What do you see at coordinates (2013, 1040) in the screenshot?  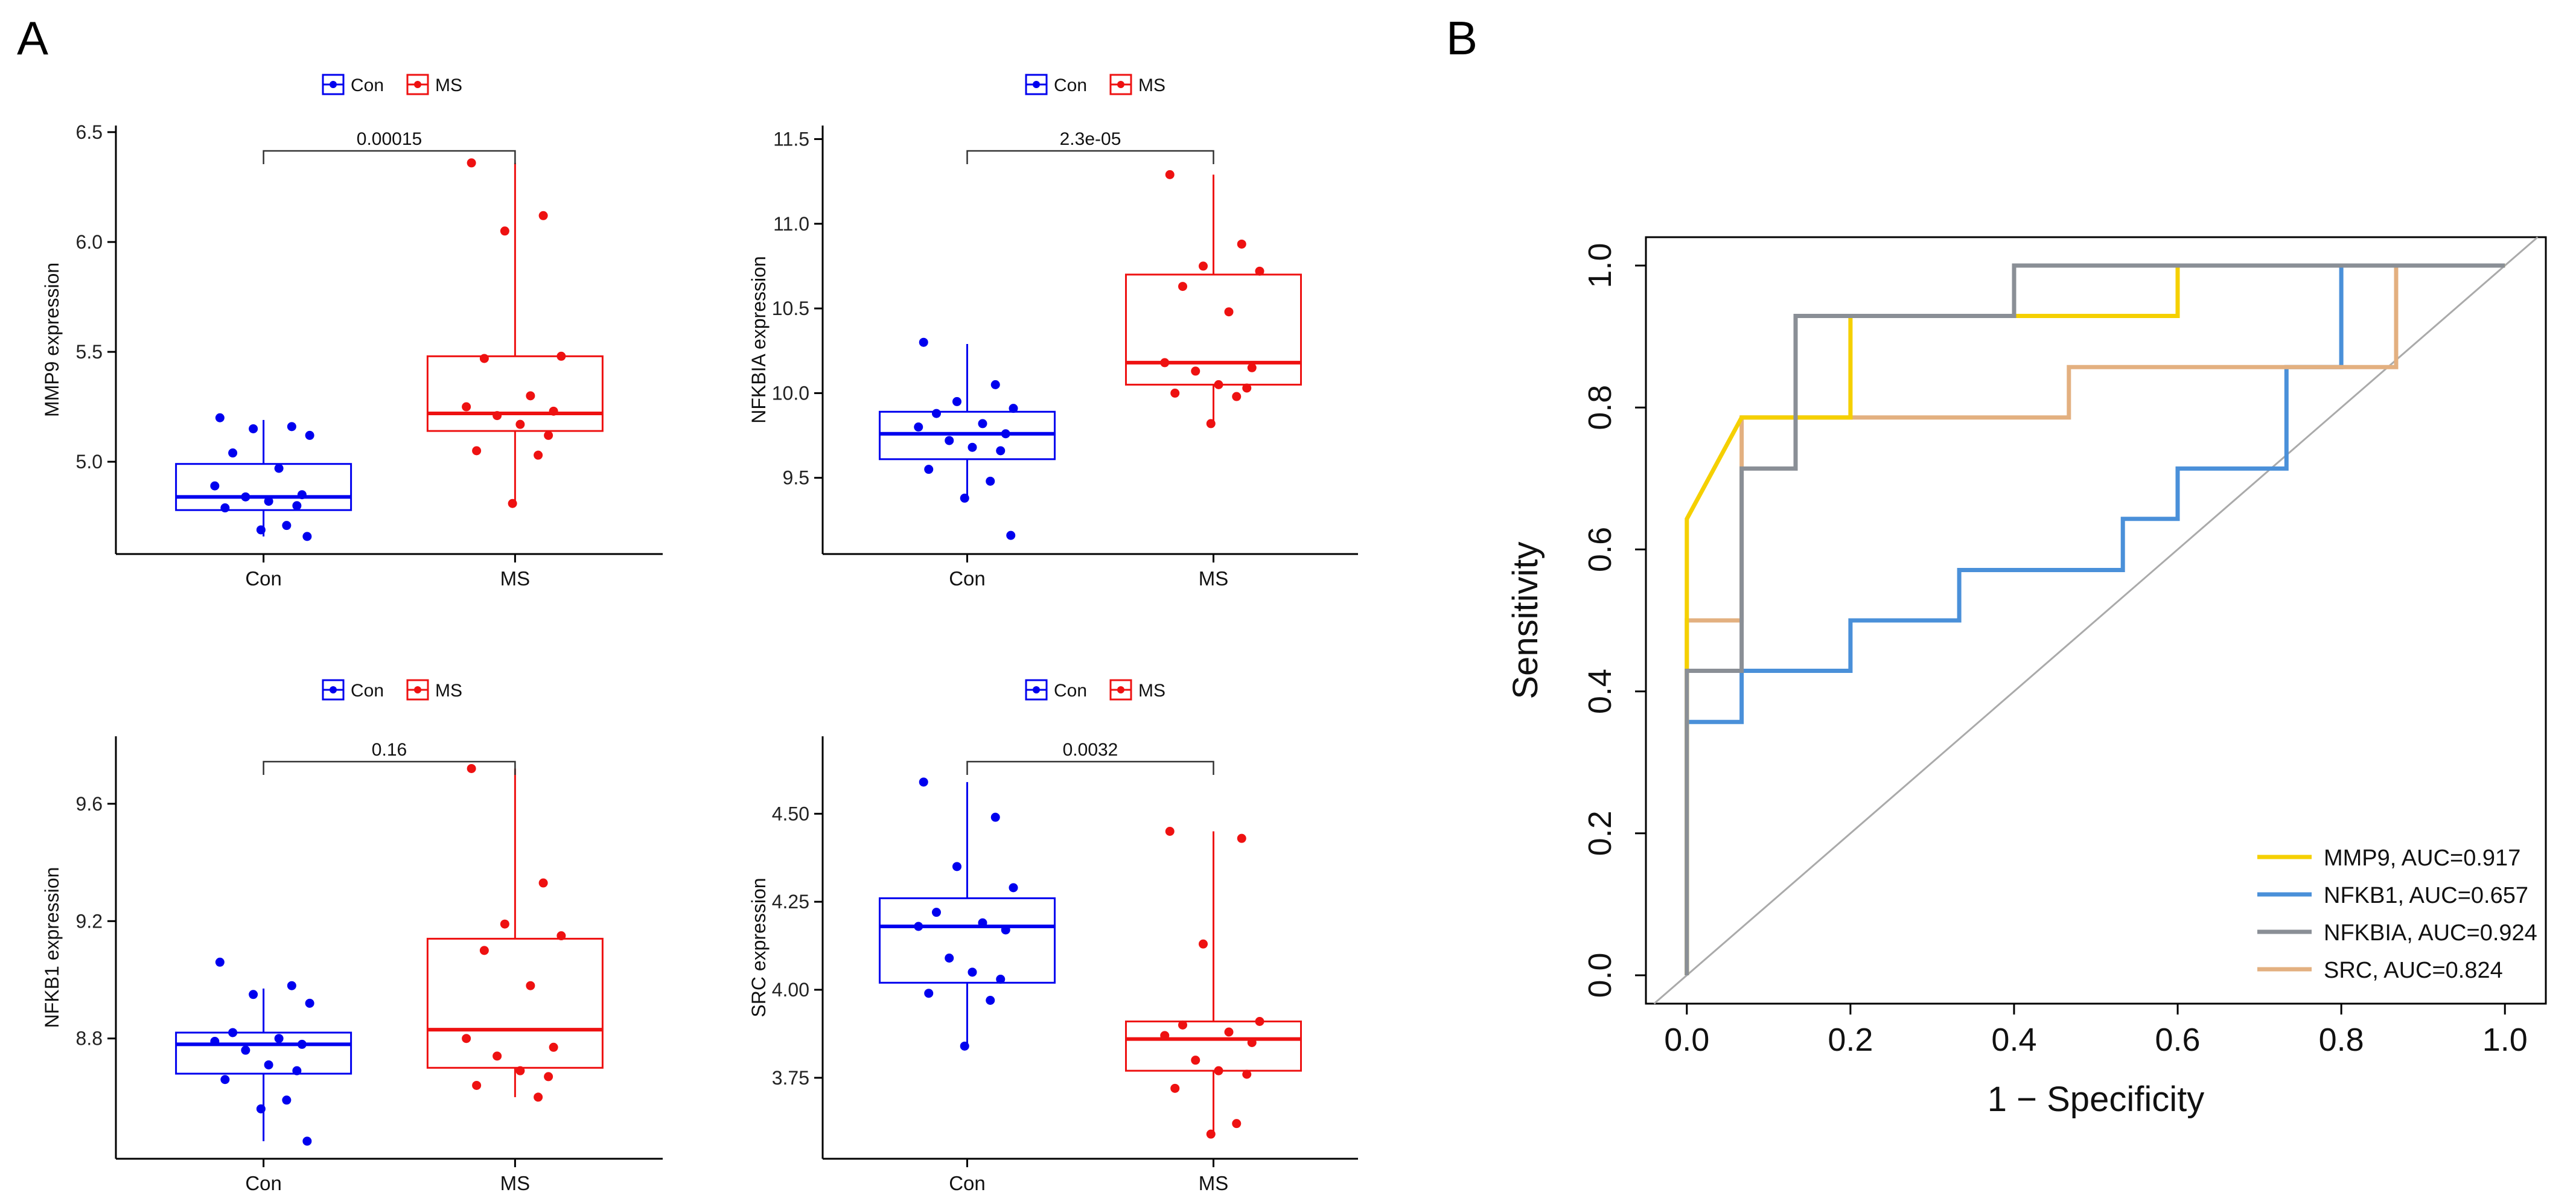 I see `x-tick-label: 0.4` at bounding box center [2013, 1040].